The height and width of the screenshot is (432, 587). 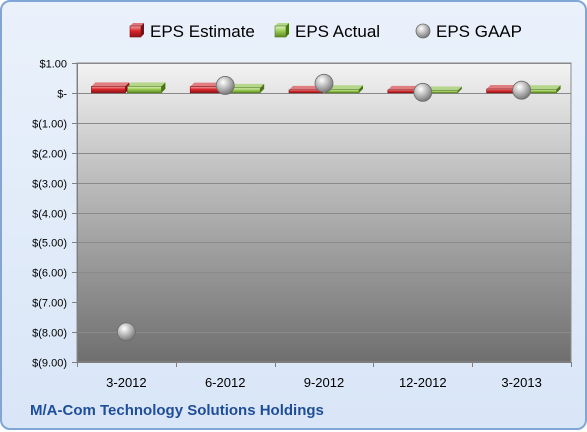 What do you see at coordinates (521, 382) in the screenshot?
I see `x-tick-label: 3-2013` at bounding box center [521, 382].